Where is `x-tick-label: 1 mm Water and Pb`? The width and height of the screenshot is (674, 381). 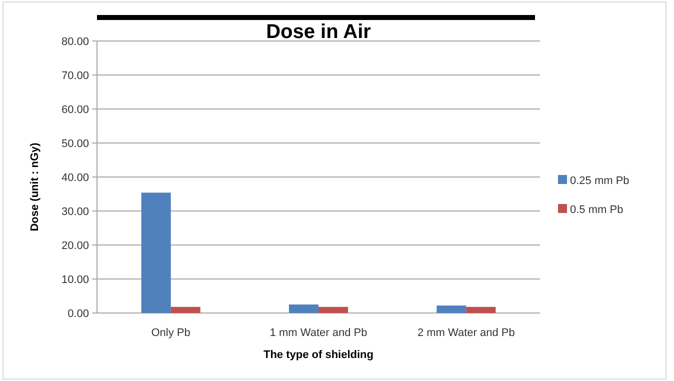 x-tick-label: 1 mm Water and Pb is located at coordinates (319, 333).